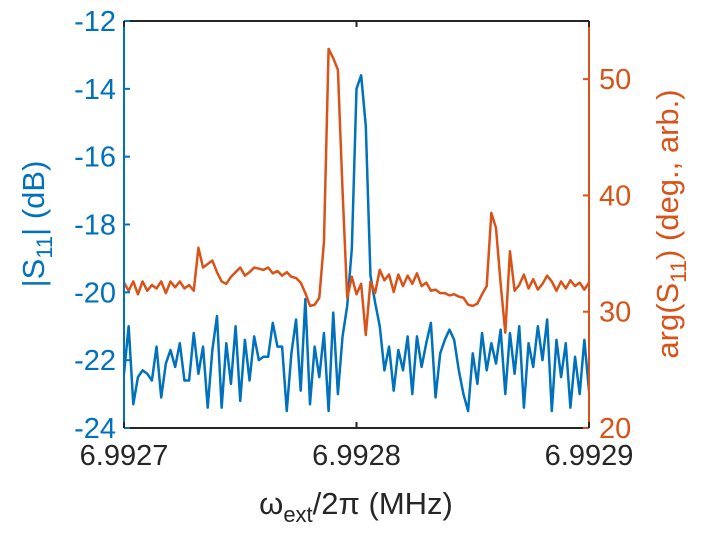 This screenshot has width=706, height=536. What do you see at coordinates (356, 456) in the screenshot?
I see `x-tick-label: 6.9928` at bounding box center [356, 456].